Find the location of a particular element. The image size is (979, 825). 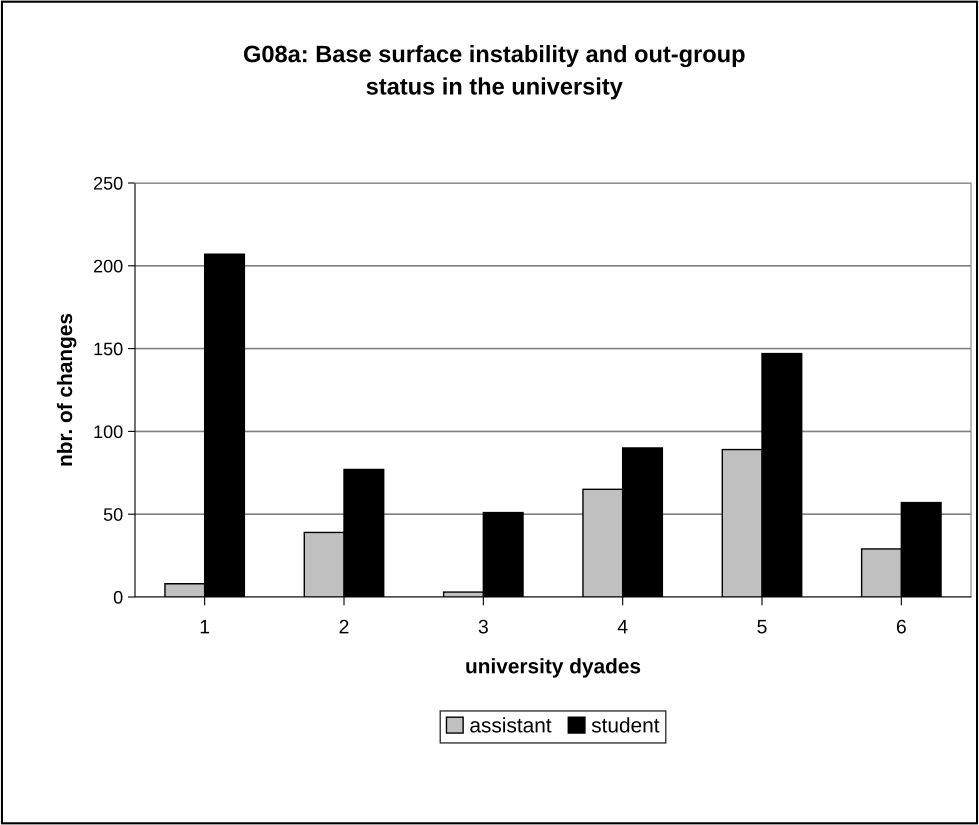

x-tick-label: 5 is located at coordinates (762, 627).